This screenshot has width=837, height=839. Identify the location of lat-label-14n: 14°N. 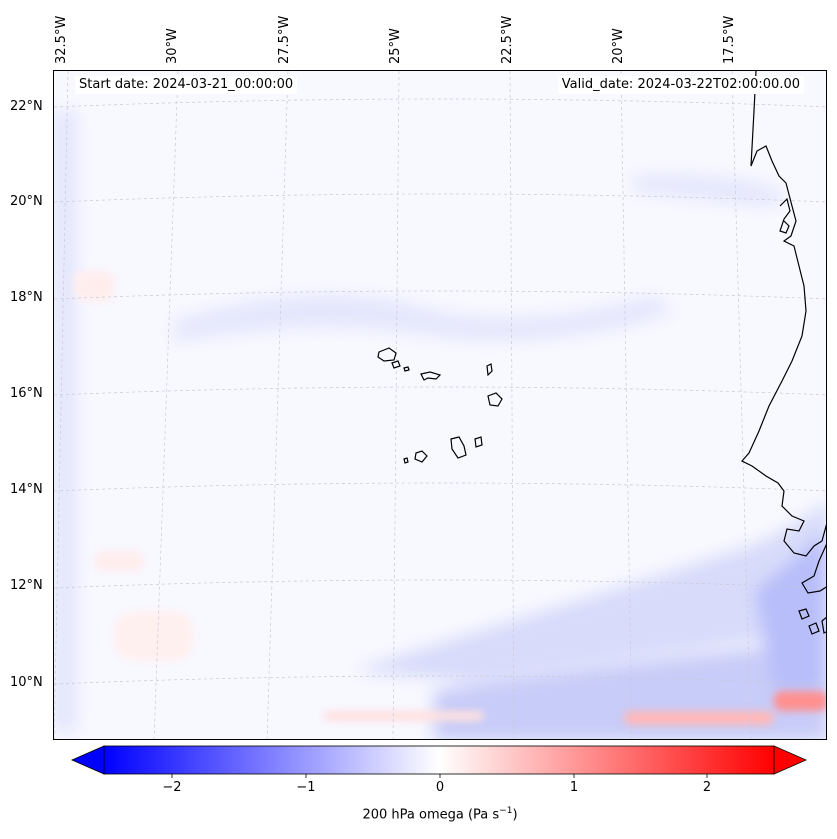
(26, 489).